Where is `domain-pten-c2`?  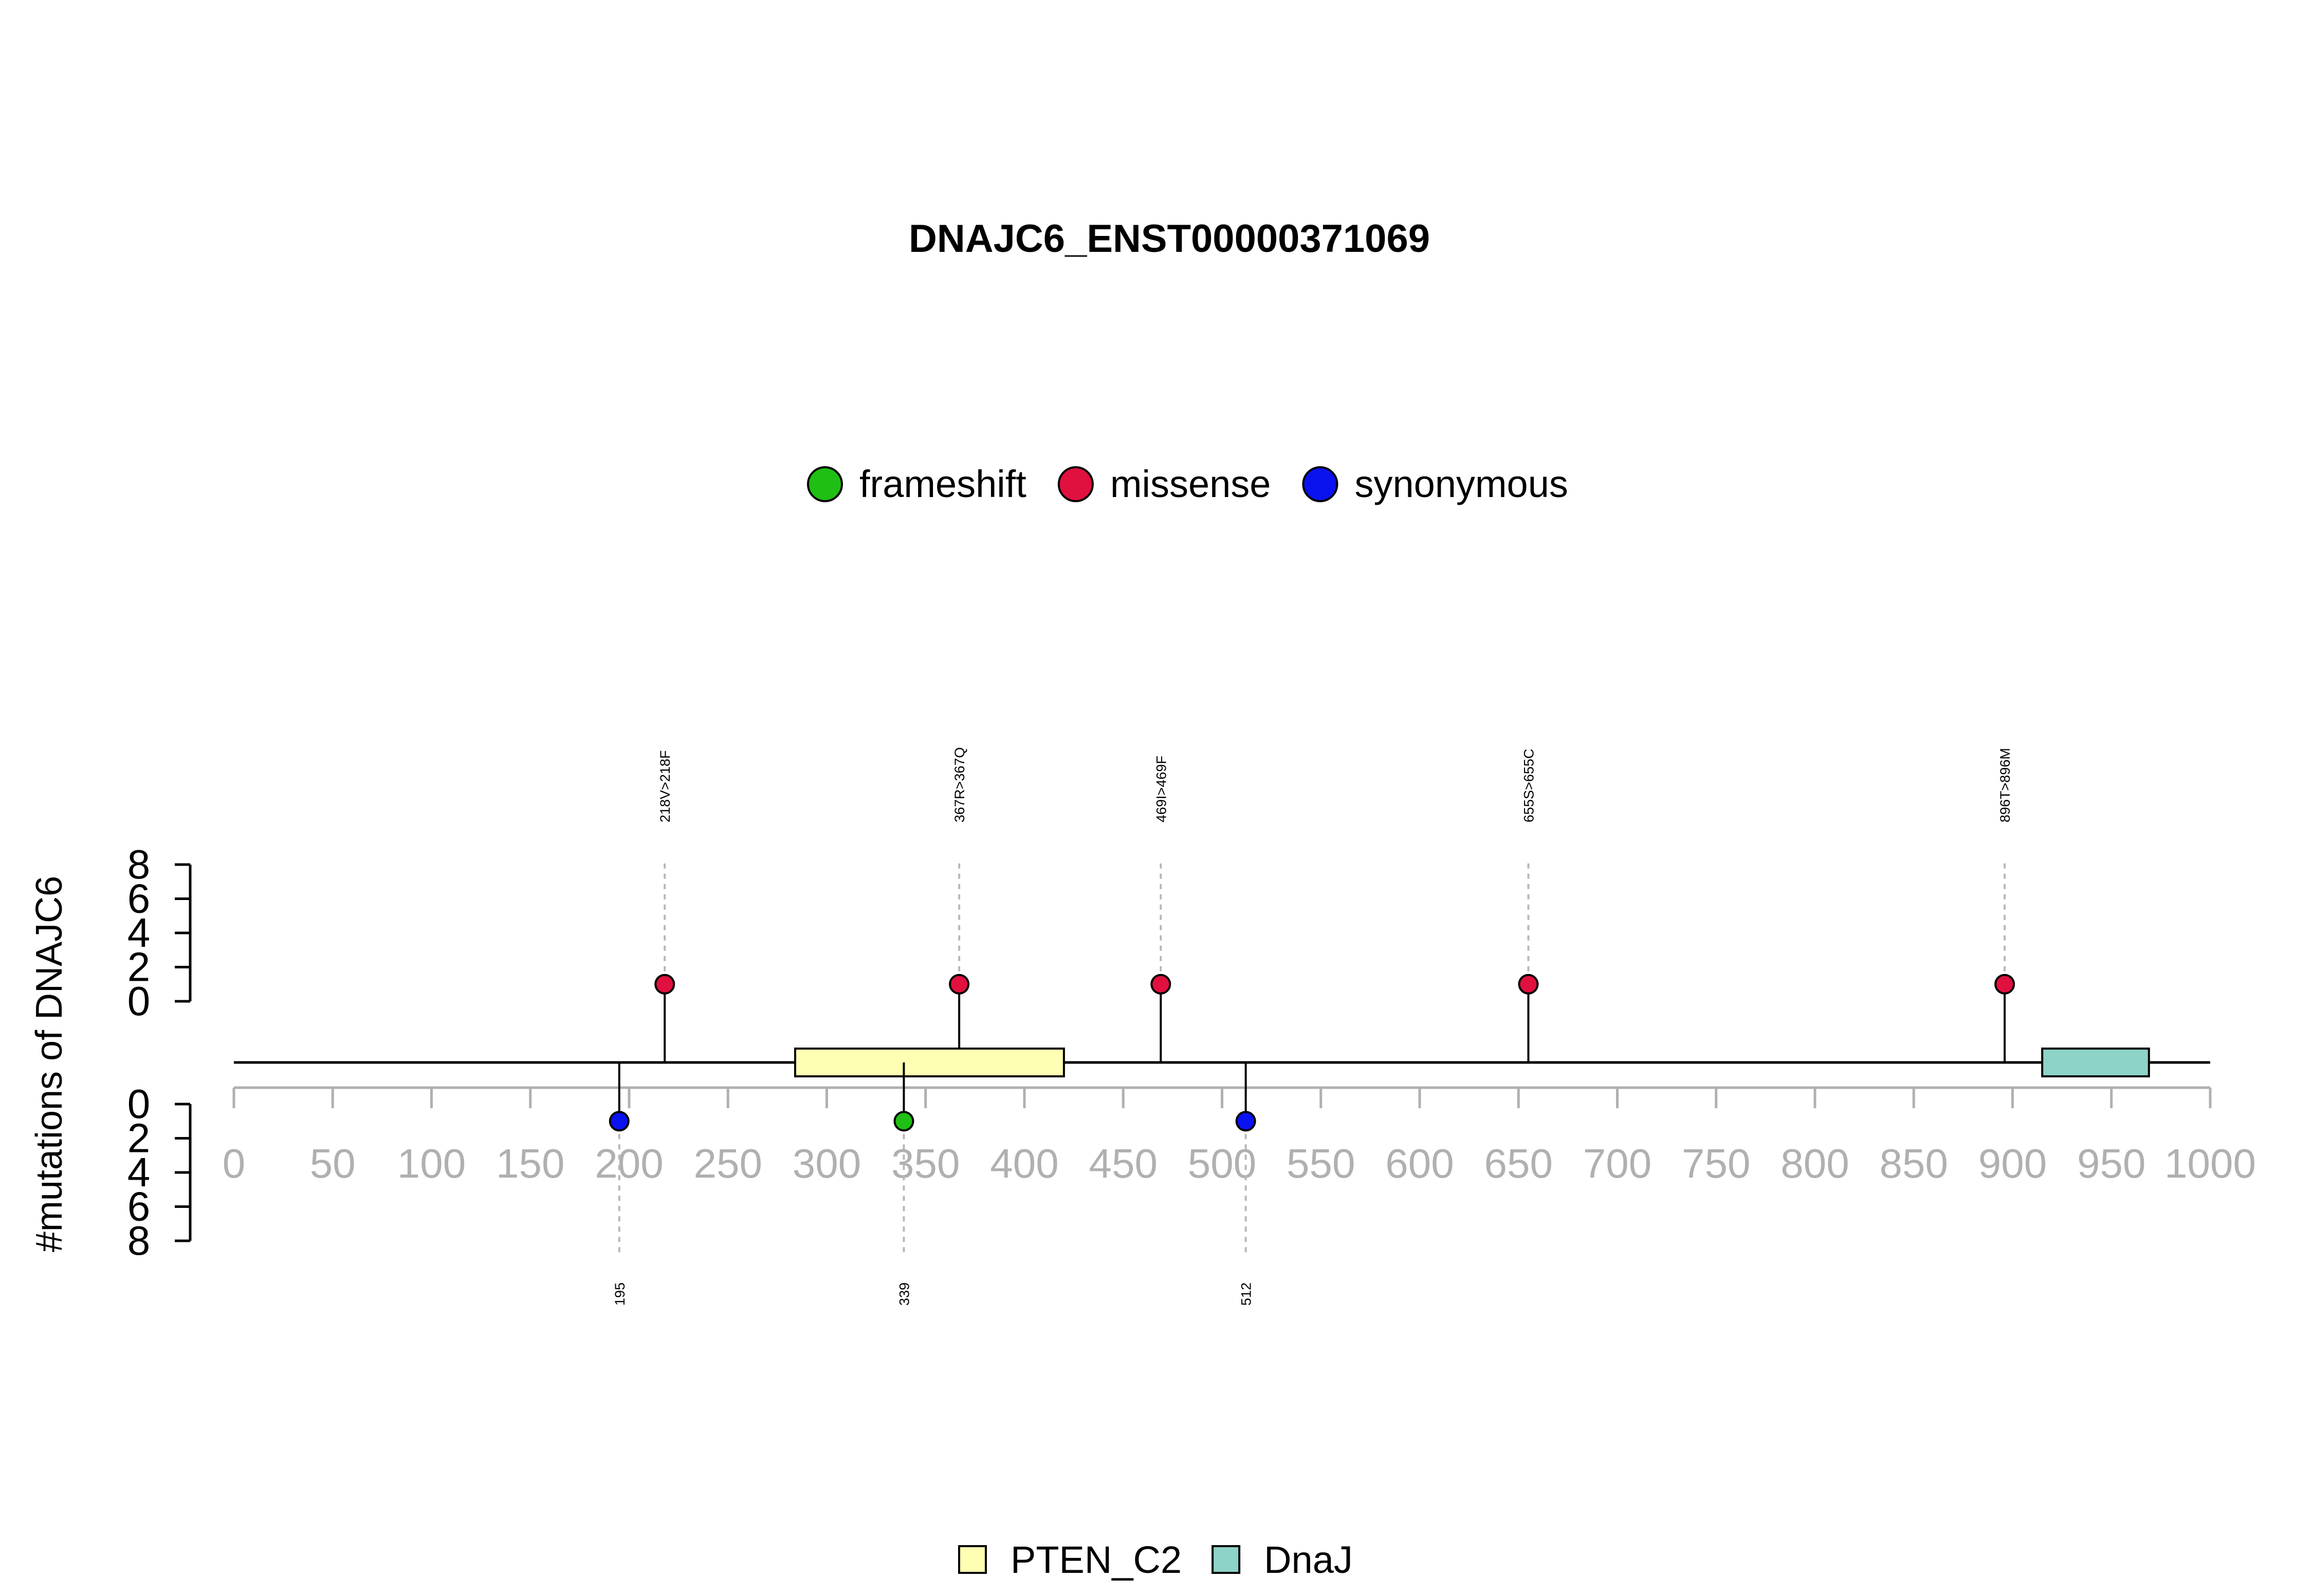 domain-pten-c2 is located at coordinates (929, 1063).